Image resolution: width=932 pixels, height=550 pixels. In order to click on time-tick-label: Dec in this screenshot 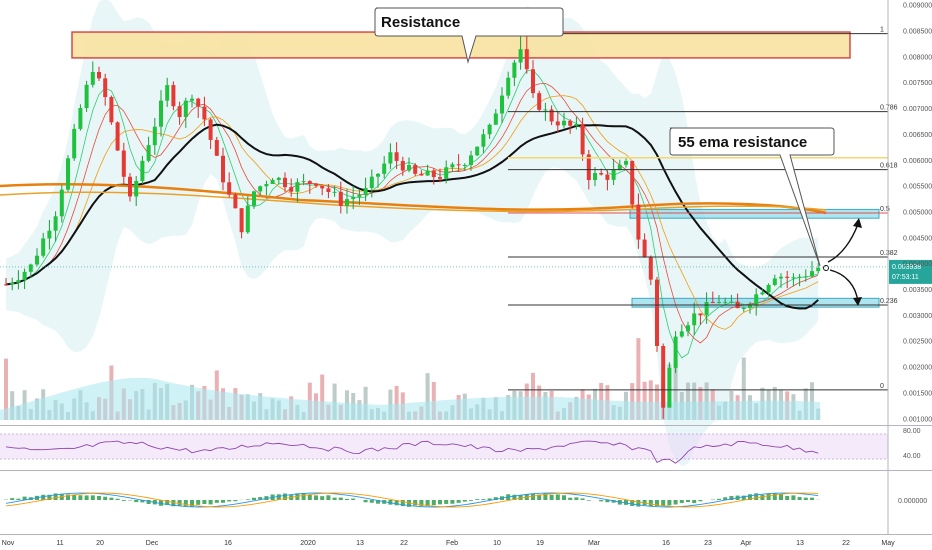, I will do `click(152, 543)`.